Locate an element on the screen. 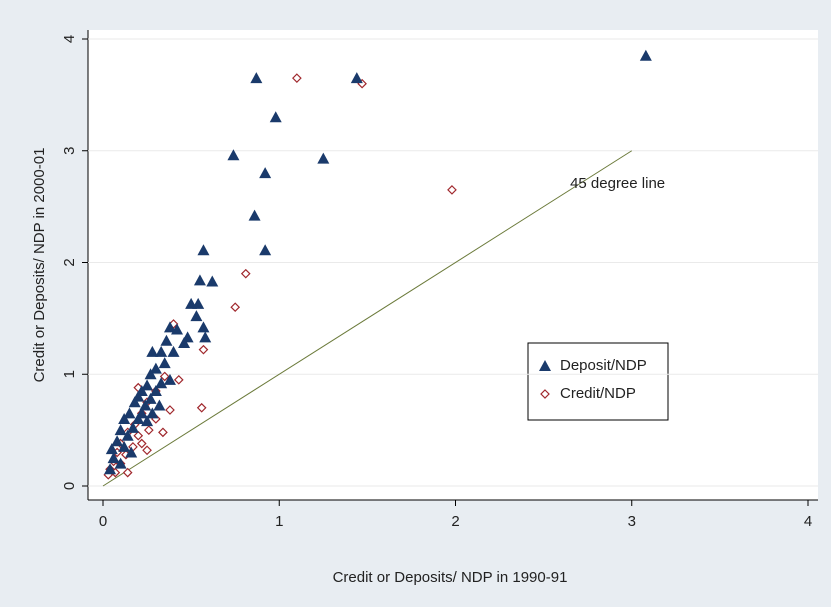 The width and height of the screenshot is (831, 607). legend-label: Deposit/NDP is located at coordinates (603, 365).